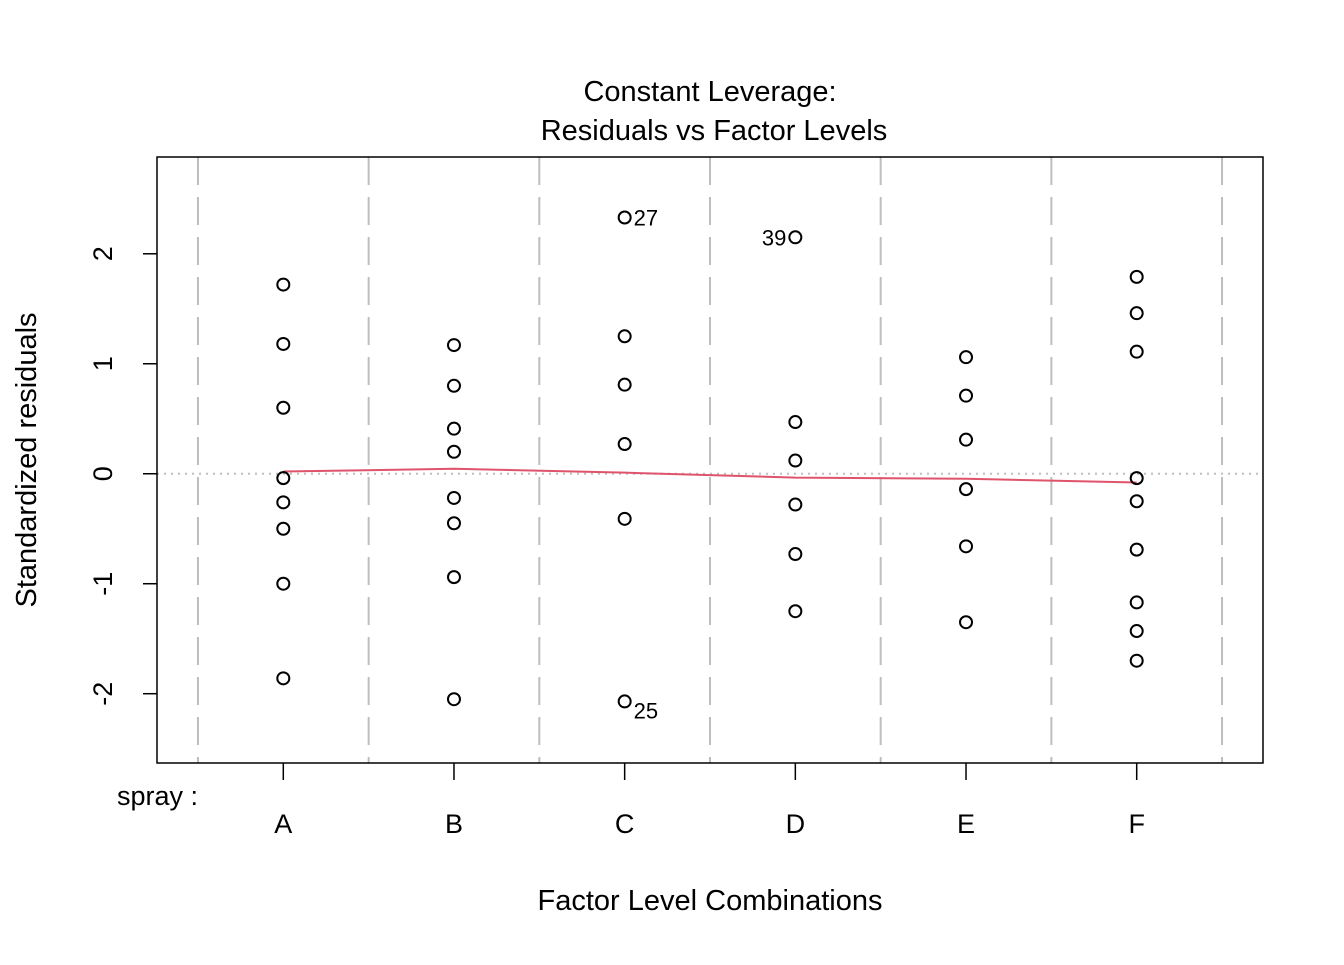  I want to click on y-axis-label: Standardized residuals, so click(27, 459).